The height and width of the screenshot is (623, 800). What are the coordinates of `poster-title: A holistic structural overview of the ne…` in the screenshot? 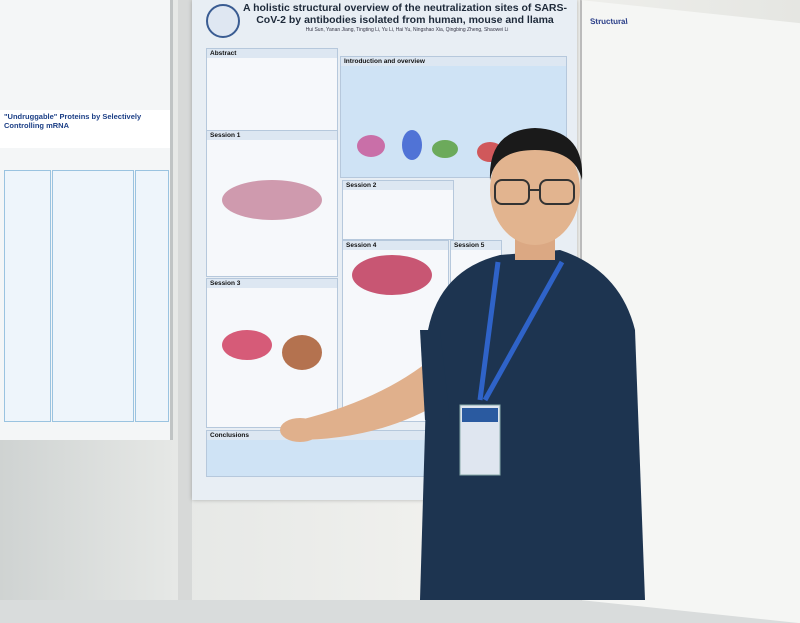 It's located at (404, 14).